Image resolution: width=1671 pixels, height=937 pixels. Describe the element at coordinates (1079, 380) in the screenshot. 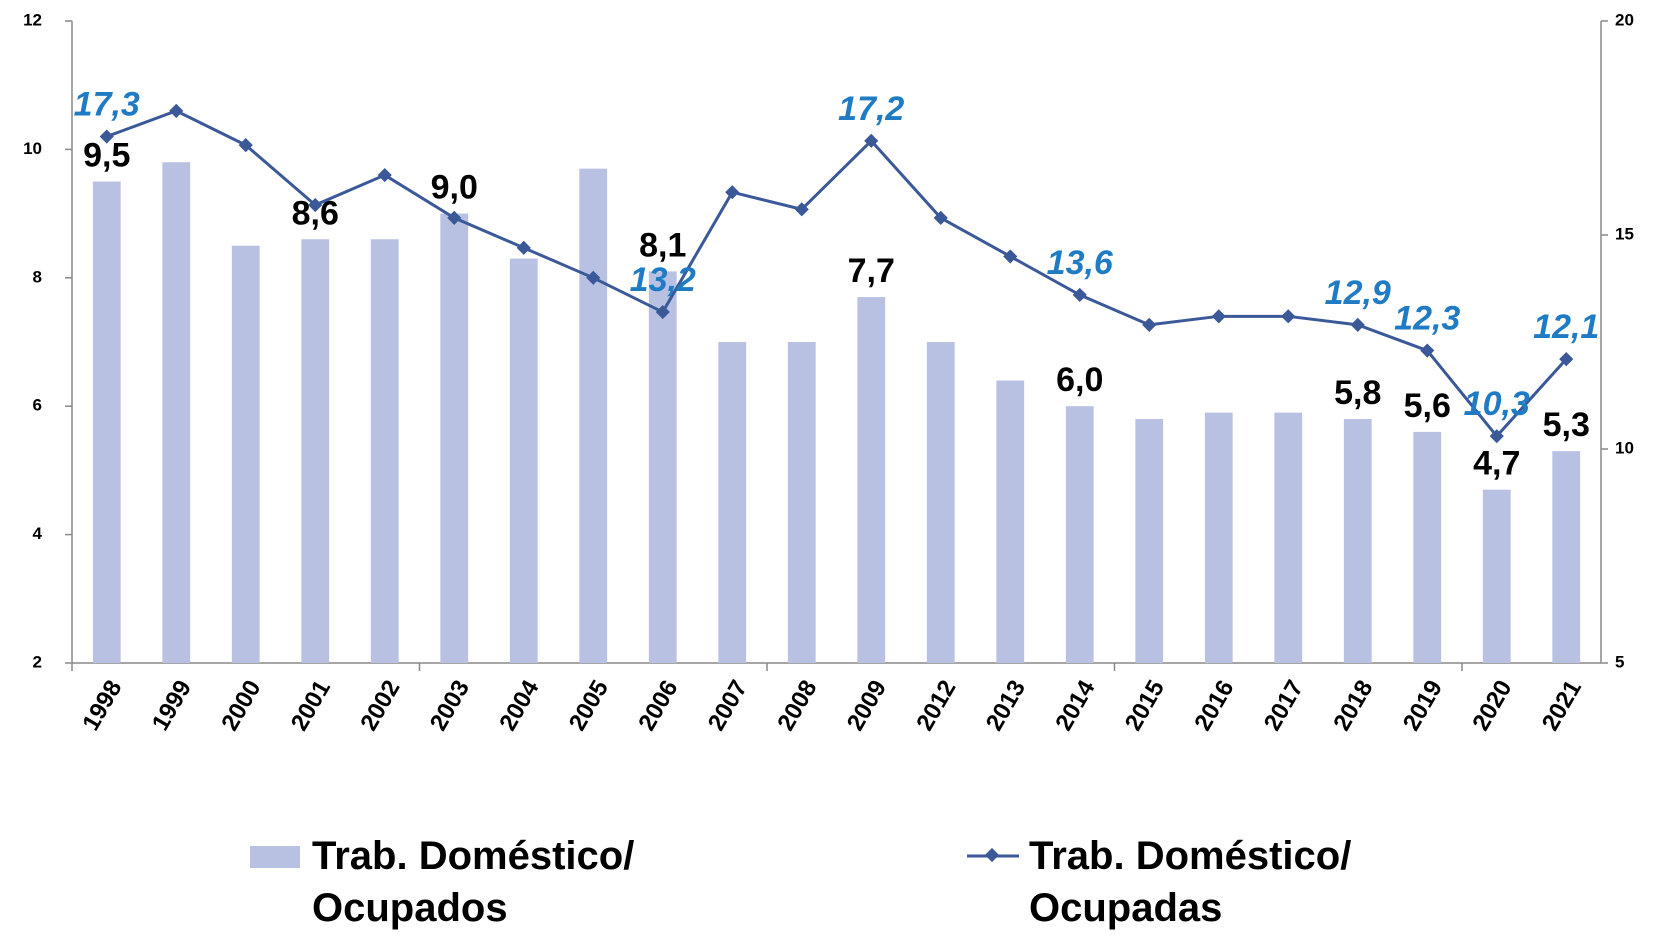

I see `bar-value-label: 6,0` at that location.